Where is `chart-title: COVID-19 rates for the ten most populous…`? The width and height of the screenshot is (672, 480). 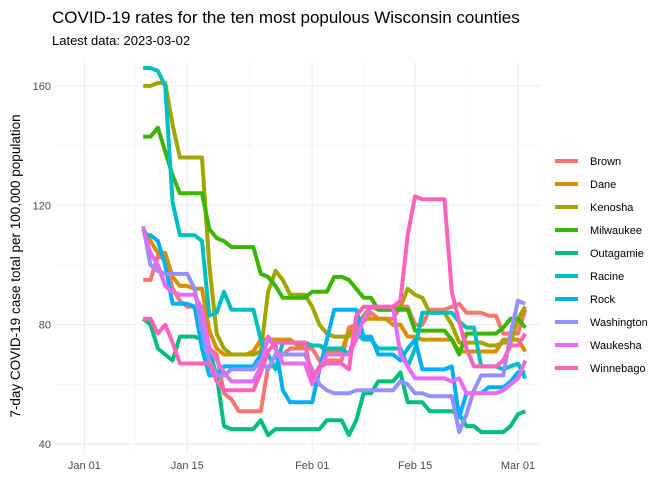 chart-title: COVID-19 rates for the ten most populous… is located at coordinates (286, 17).